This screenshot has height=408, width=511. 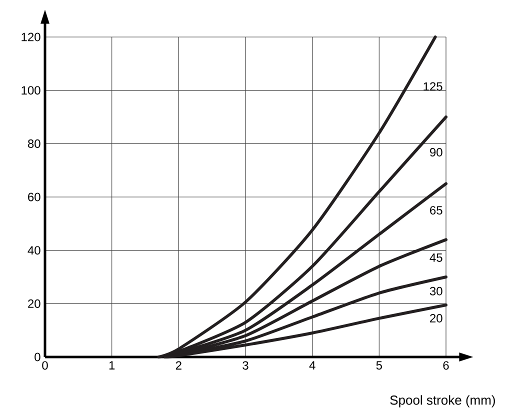 I want to click on series-label: 20, so click(x=436, y=318).